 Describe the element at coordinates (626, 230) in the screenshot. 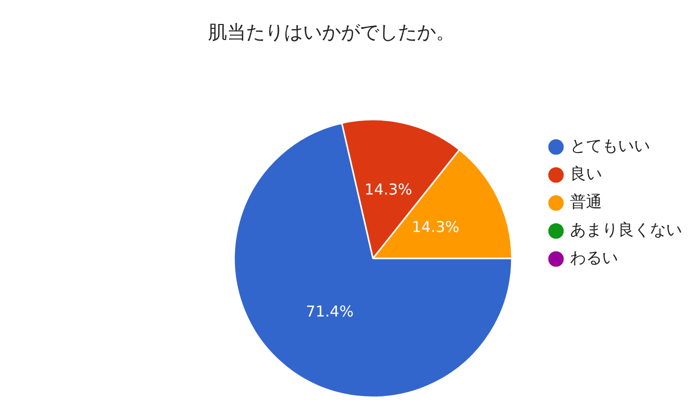

I see `legend-label: あまり良くない` at that location.